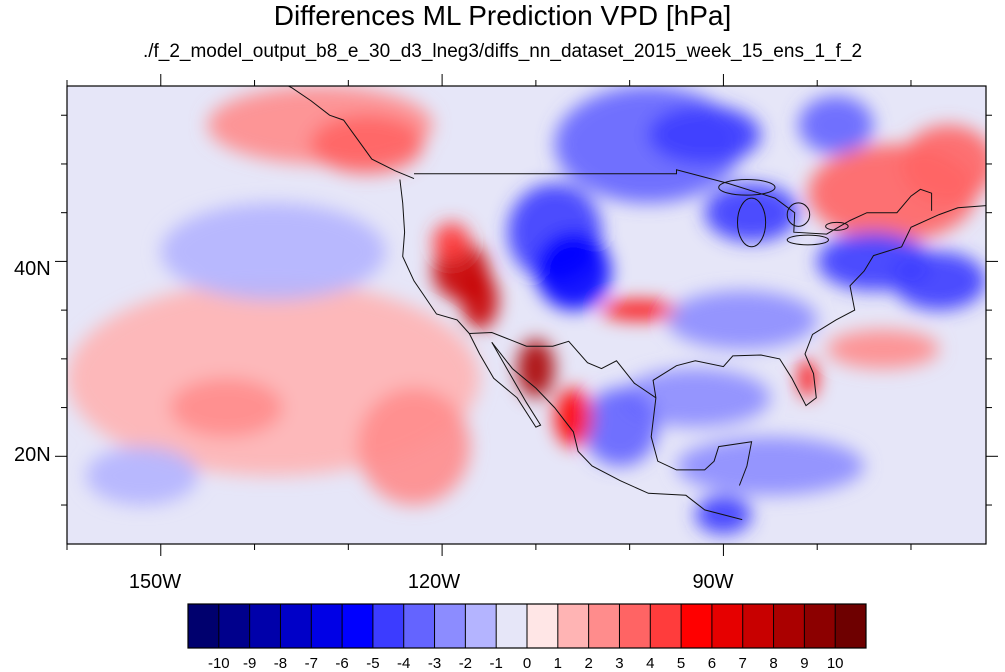  I want to click on field-mexico-pacific-positive, so click(414, 447).